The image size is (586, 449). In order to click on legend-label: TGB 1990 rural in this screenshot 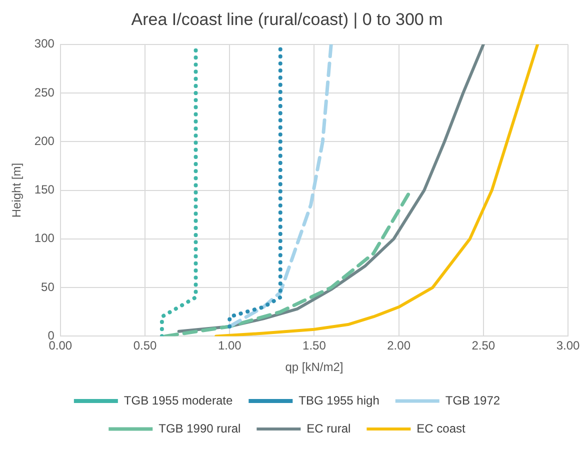, I will do `click(199, 428)`.